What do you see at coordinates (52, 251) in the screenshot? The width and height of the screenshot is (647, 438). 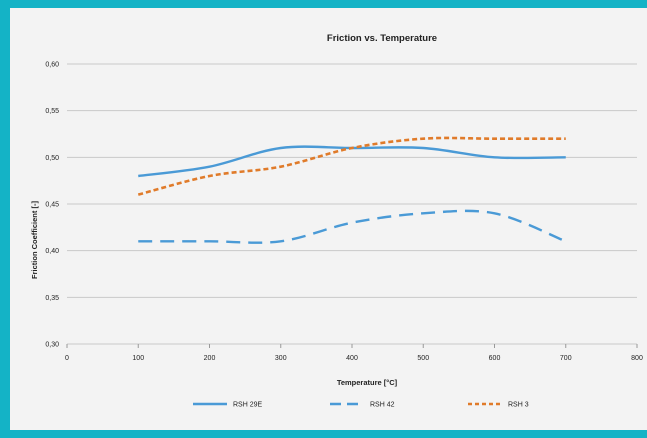 I see `y-tick-label: 0,40` at bounding box center [52, 251].